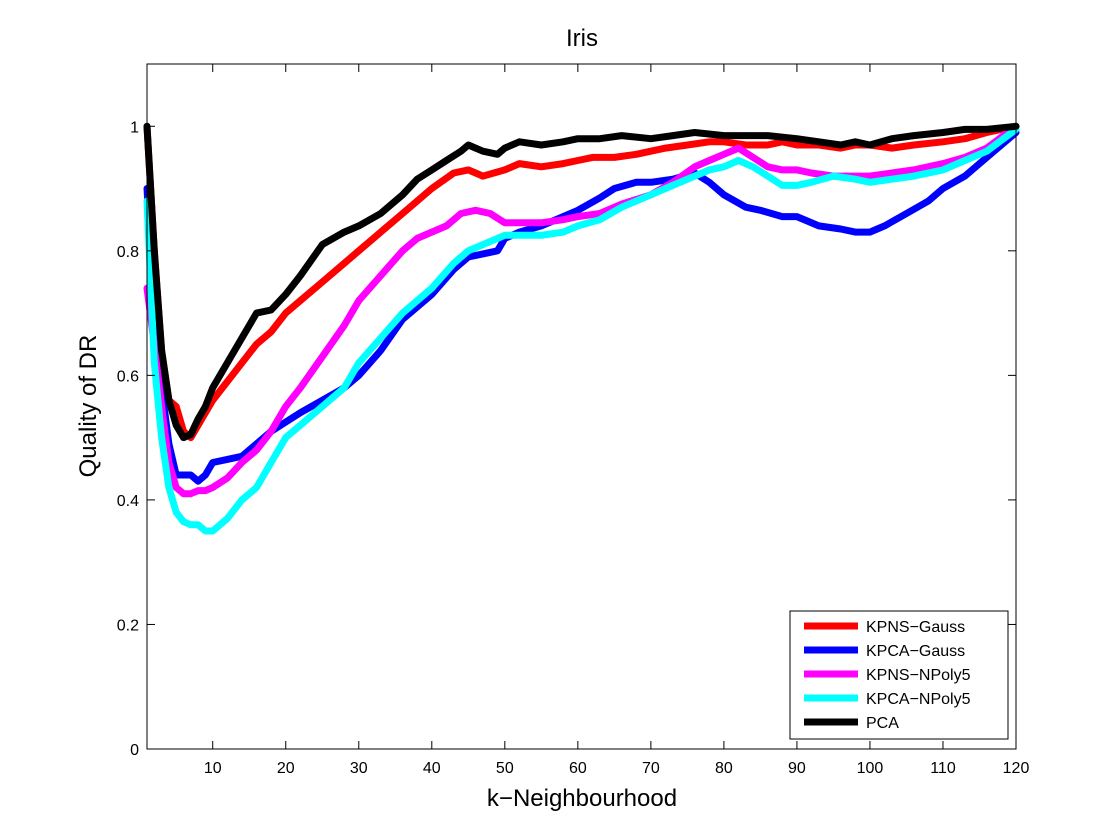 This screenshot has height=840, width=1120. Describe the element at coordinates (505, 768) in the screenshot. I see `x-tick-label: 50` at that location.